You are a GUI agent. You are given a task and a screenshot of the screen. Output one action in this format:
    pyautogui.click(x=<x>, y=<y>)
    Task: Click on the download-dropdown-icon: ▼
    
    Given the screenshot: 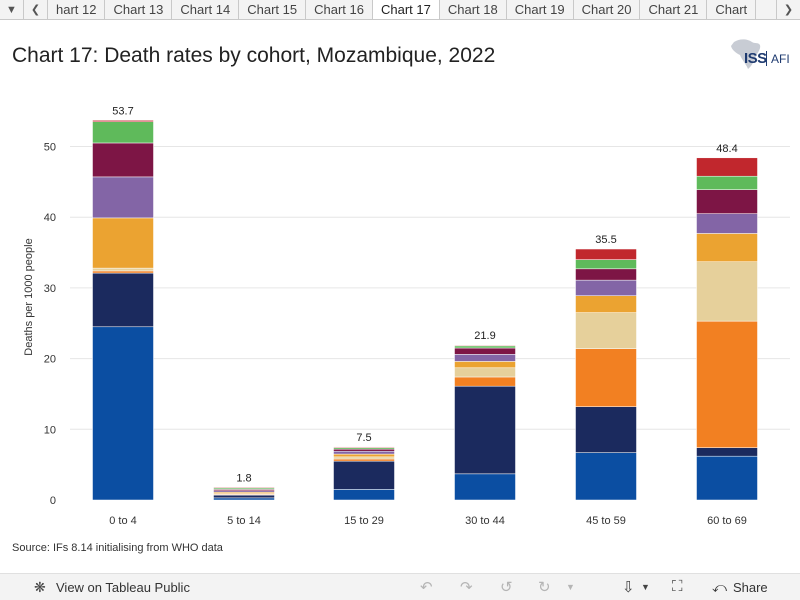 What is the action you would take?
    pyautogui.click(x=645, y=587)
    